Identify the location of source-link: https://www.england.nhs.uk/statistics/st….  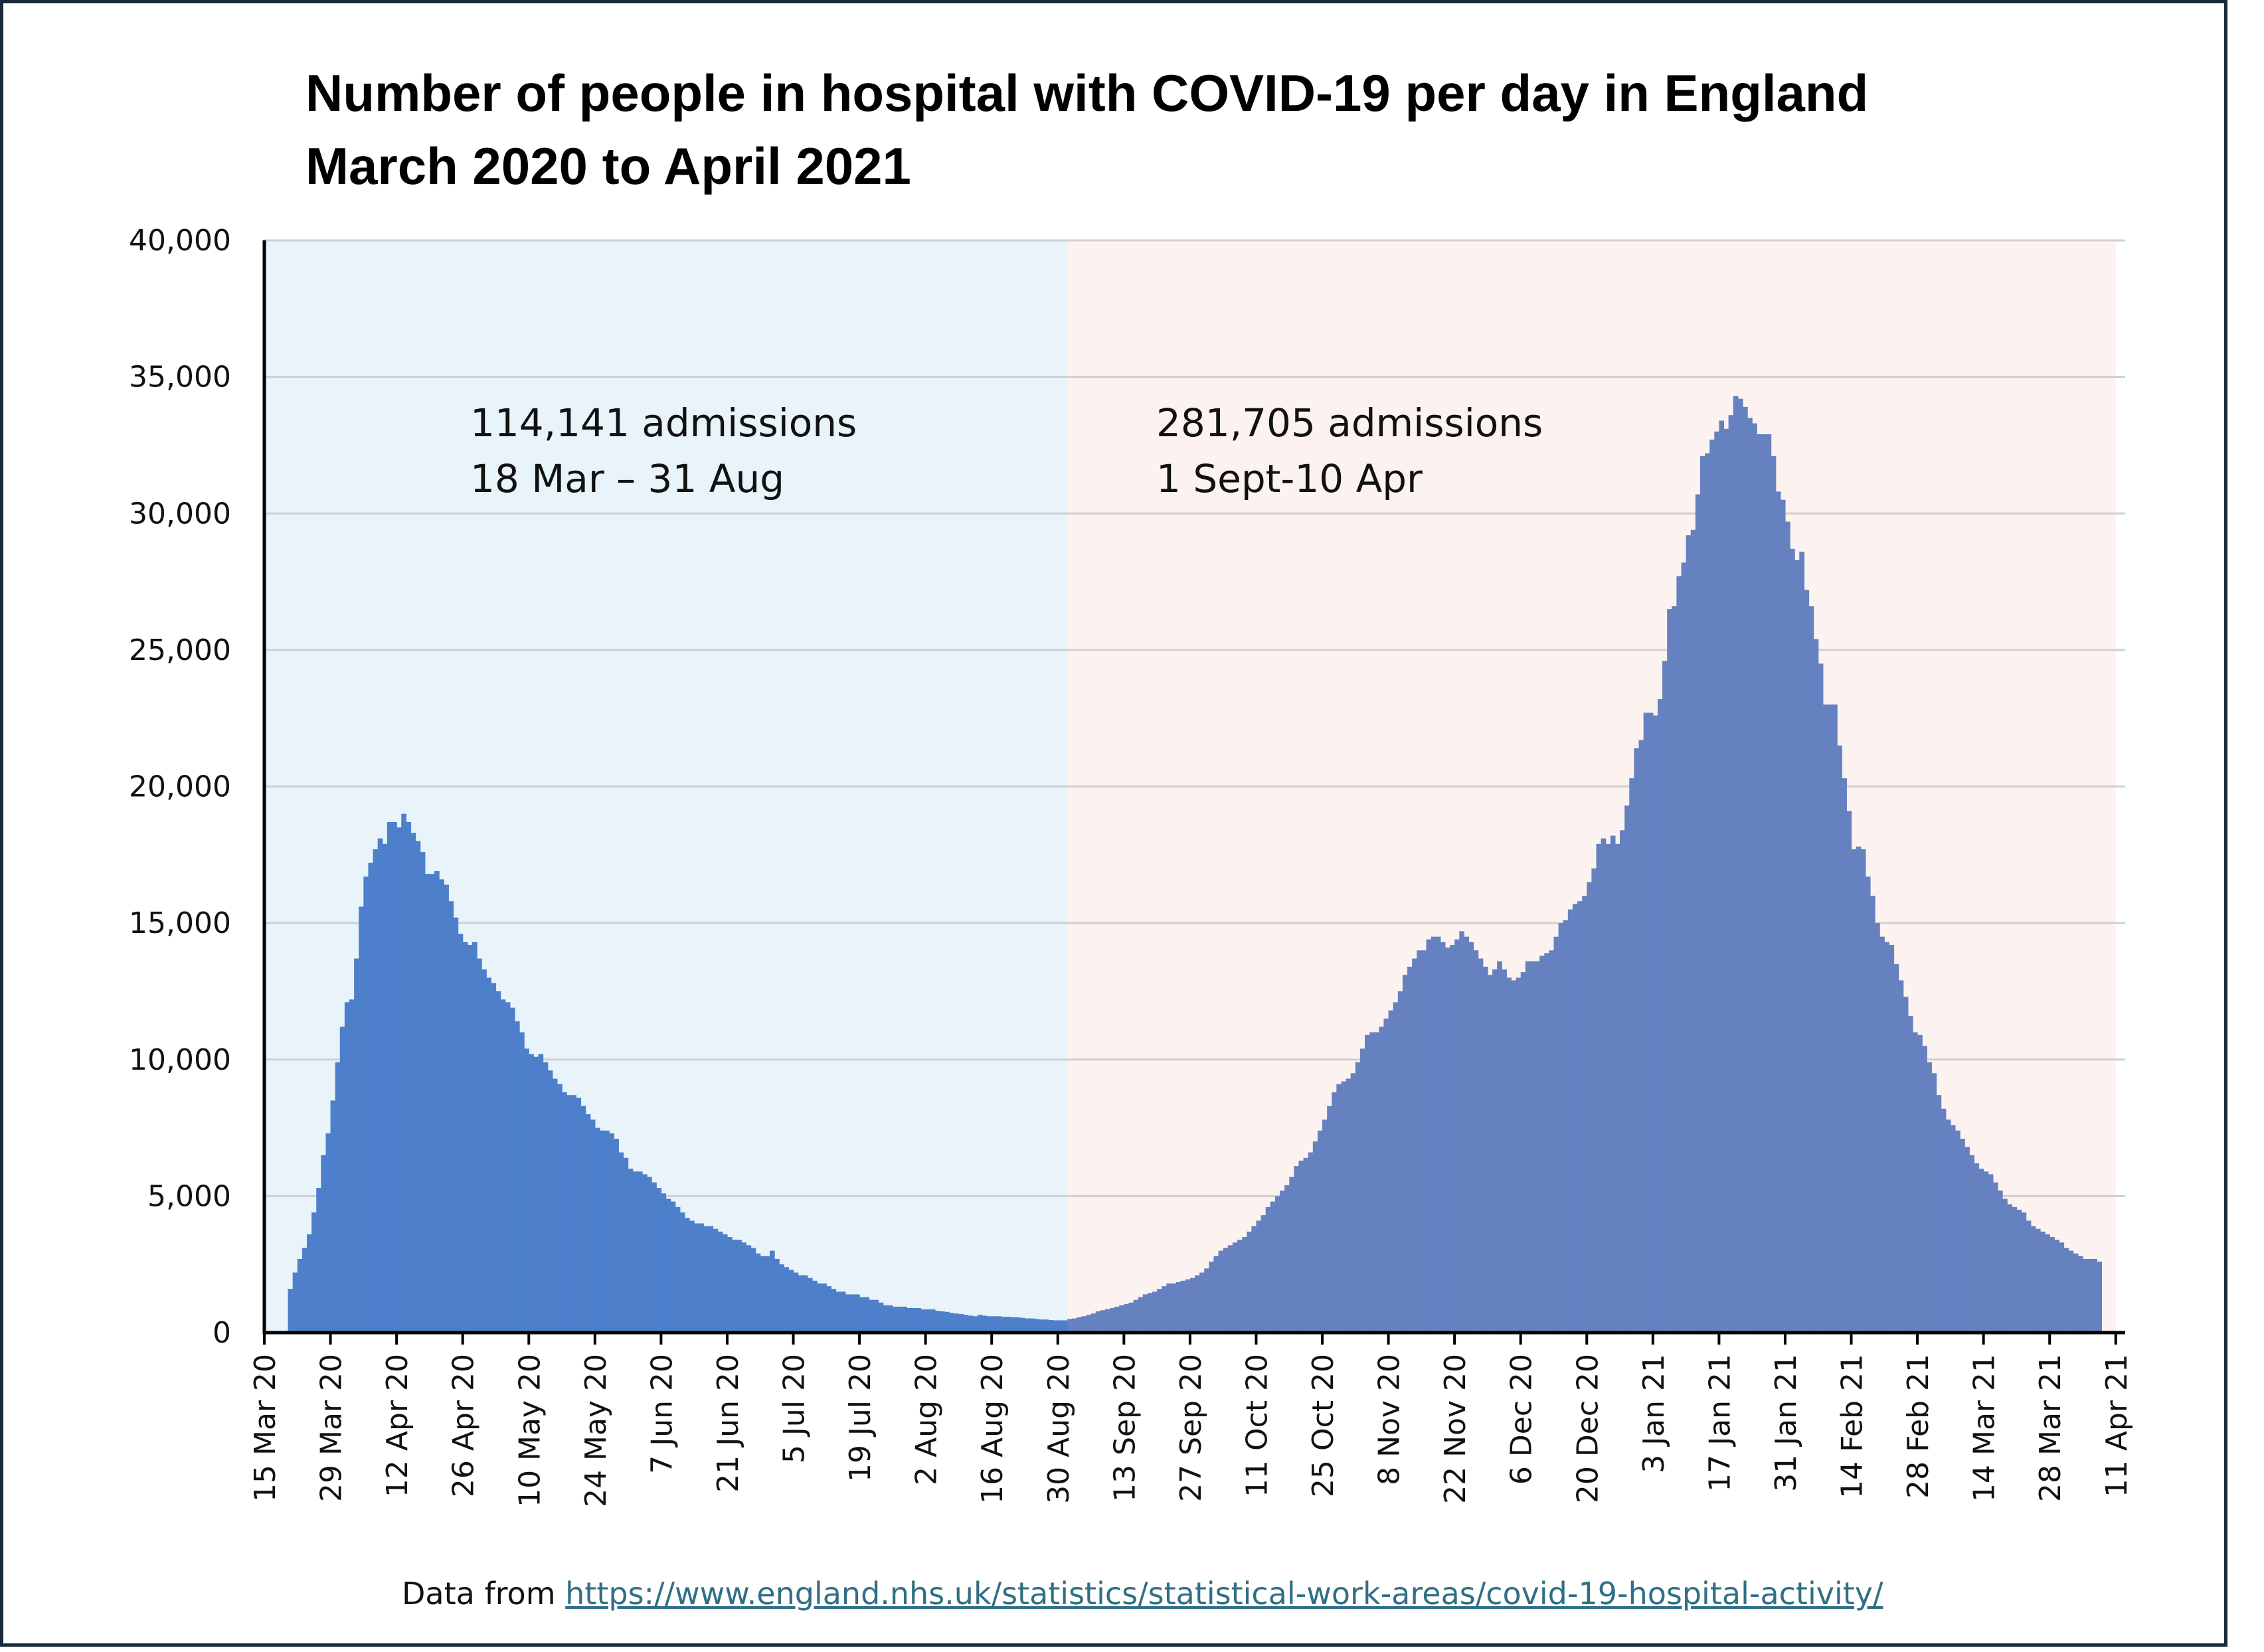
(1224, 1593).